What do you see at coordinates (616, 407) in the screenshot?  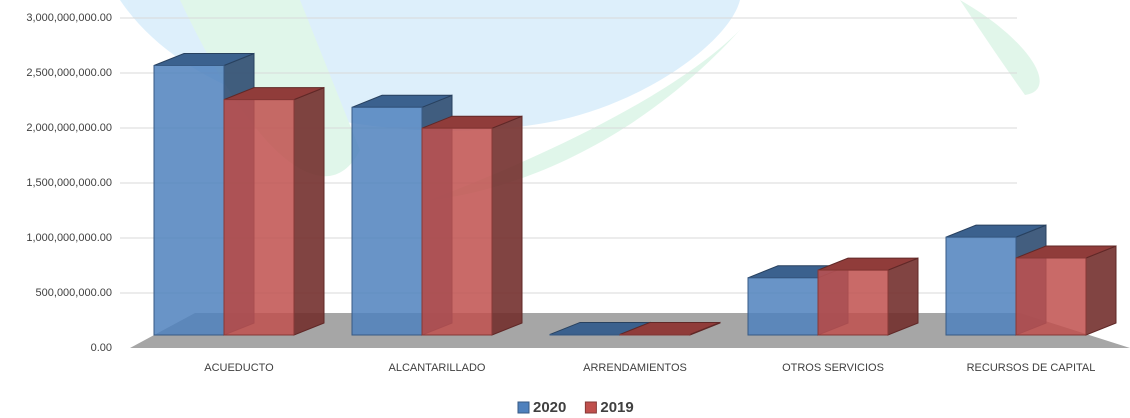 I see `legend-label: 2019` at bounding box center [616, 407].